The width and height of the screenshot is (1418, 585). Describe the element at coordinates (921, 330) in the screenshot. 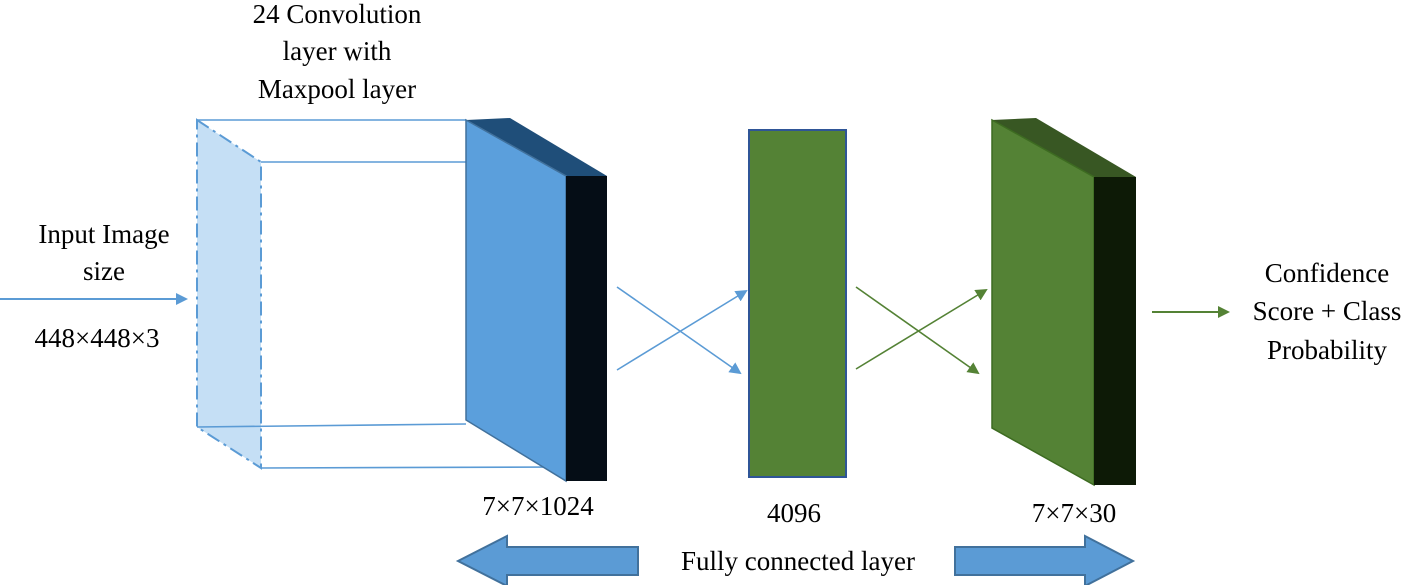

I see `fc-to-output-connections` at that location.